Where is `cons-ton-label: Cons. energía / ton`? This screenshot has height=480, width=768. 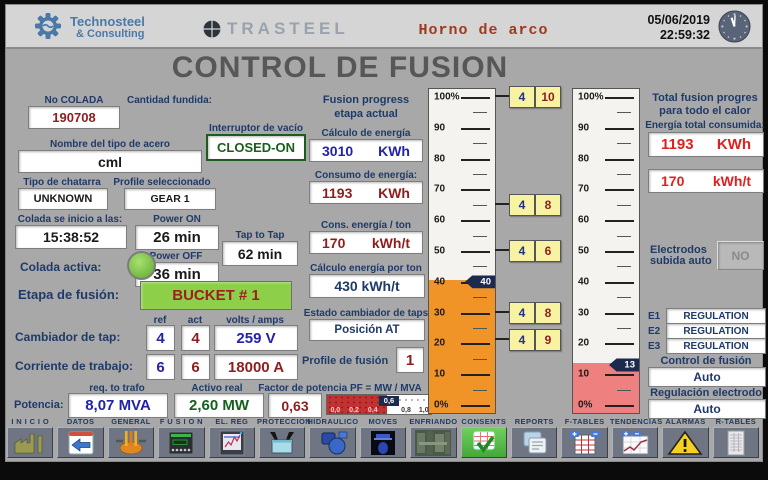
cons-ton-label: Cons. energía / ton is located at coordinates (365, 225).